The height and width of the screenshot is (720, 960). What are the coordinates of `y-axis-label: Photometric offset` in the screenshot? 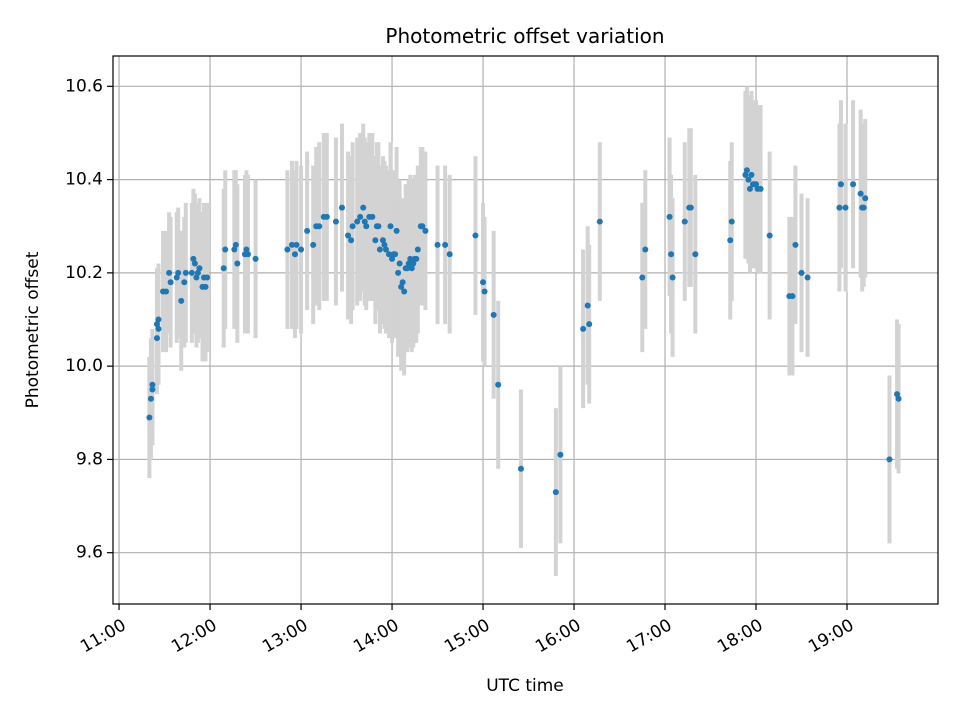 It's located at (33, 329).